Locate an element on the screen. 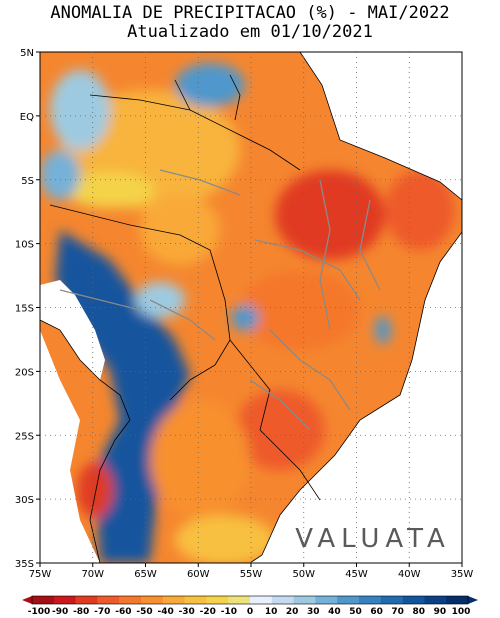 The height and width of the screenshot is (618, 500). colorbar-label: -20 is located at coordinates (208, 612).